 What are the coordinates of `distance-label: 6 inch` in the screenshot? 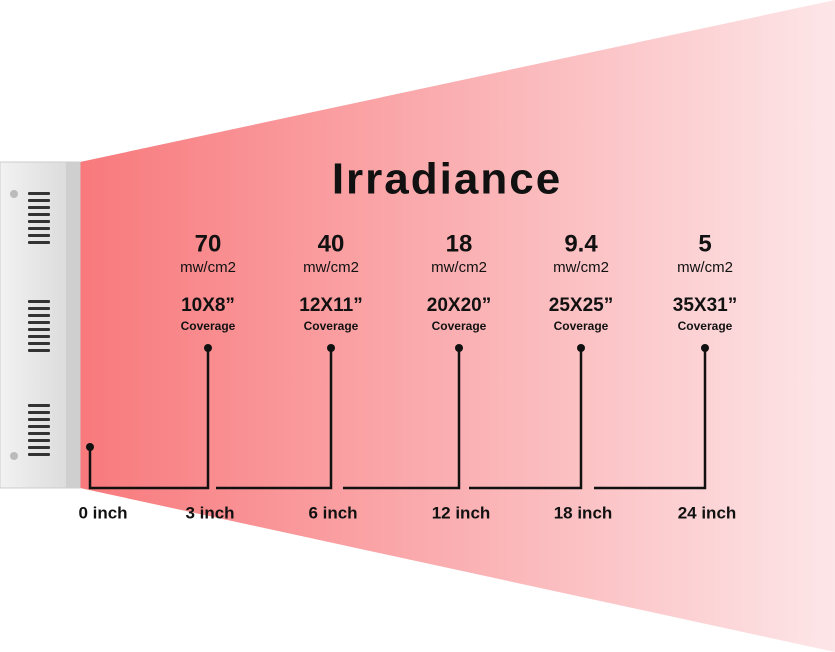 It's located at (332, 512).